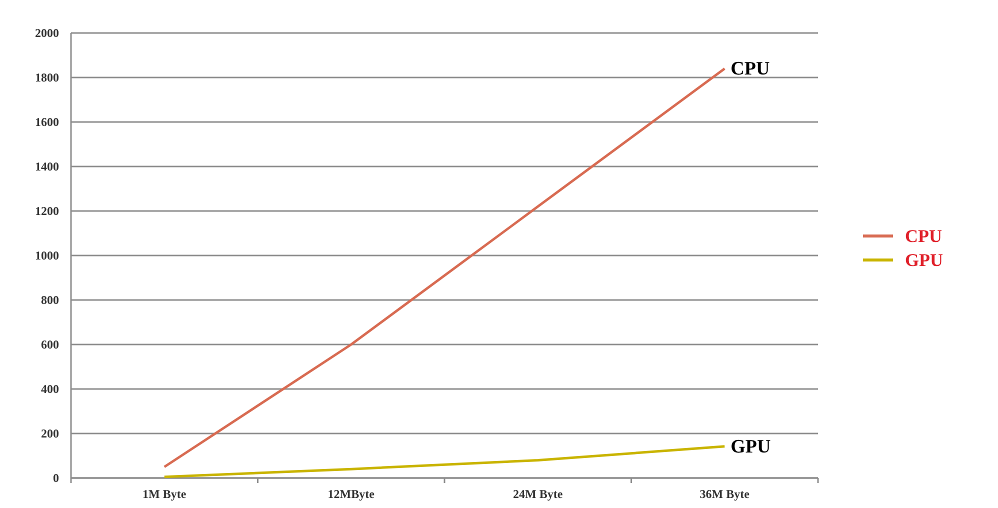 The image size is (998, 508). Describe the element at coordinates (750, 447) in the screenshot. I see `text: GPU` at that location.